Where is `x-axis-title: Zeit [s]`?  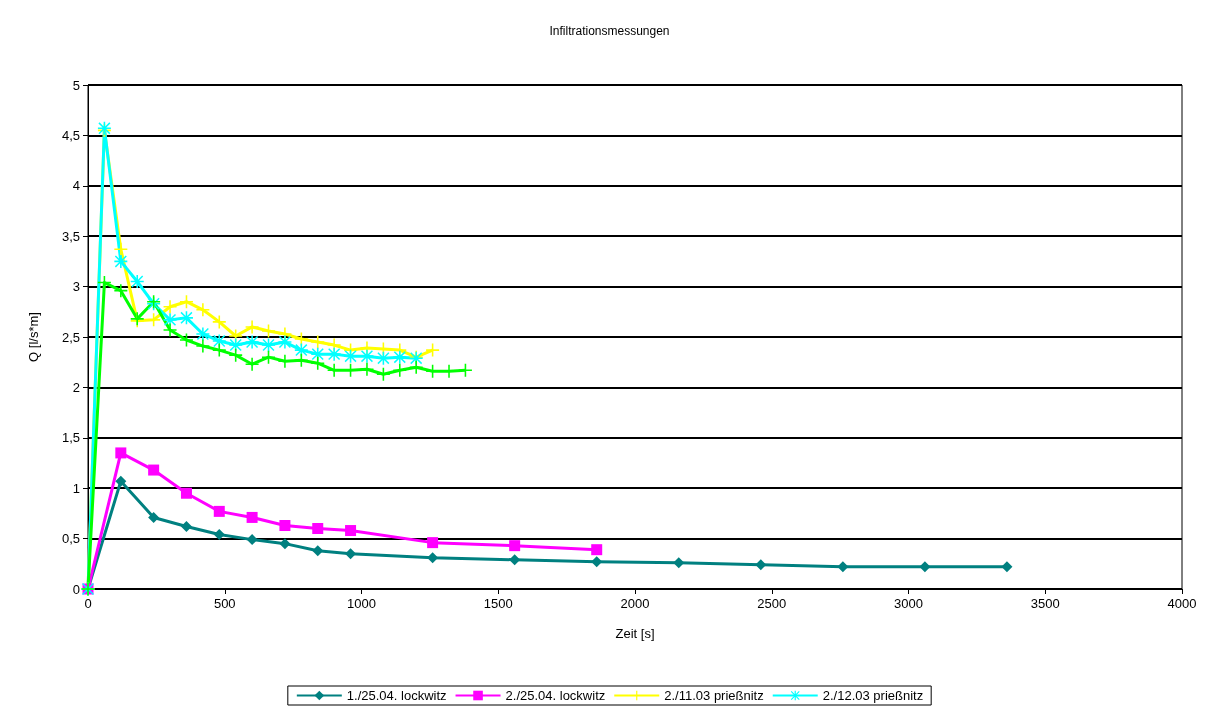 x-axis-title: Zeit [s] is located at coordinates (635, 633).